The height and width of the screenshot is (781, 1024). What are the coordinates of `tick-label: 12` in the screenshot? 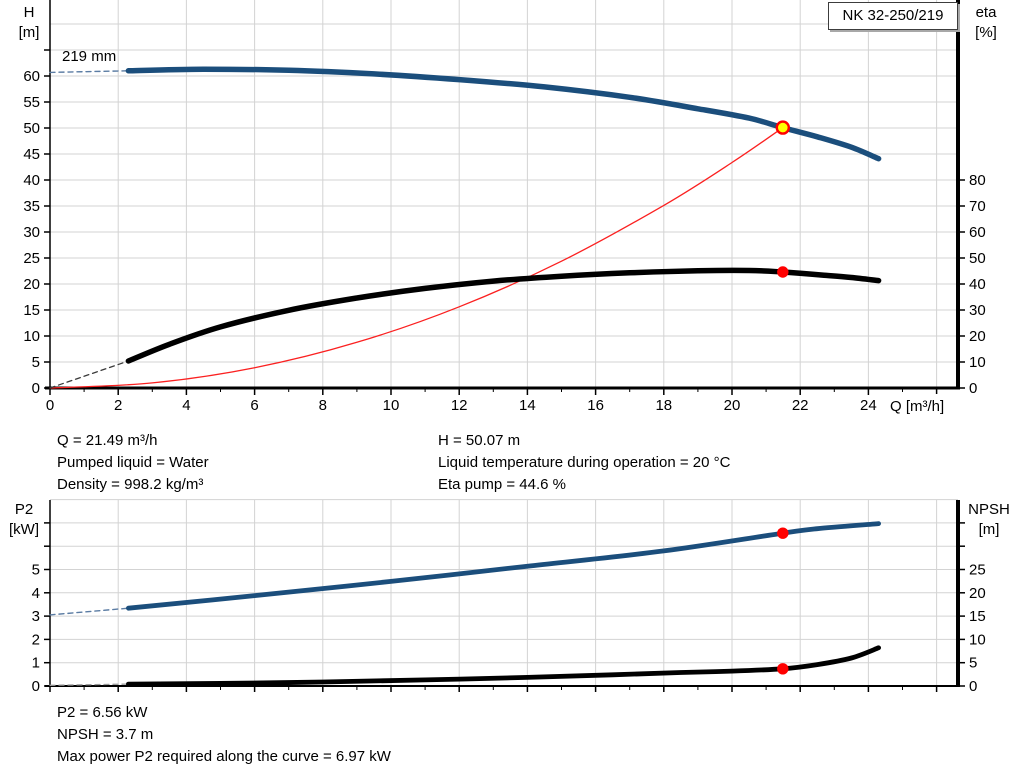 It's located at (459, 405).